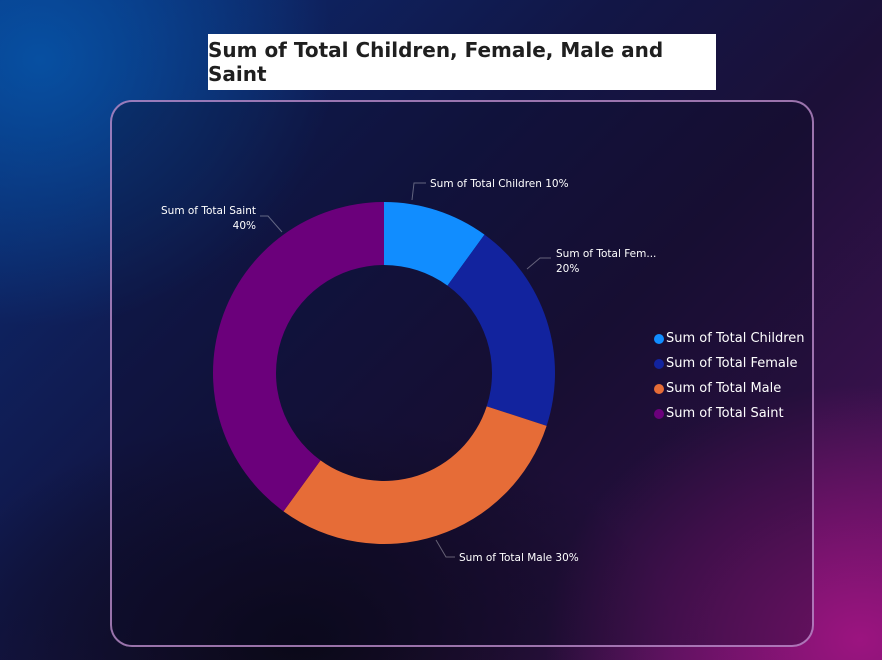  I want to click on legend-item-male: Sum of Total Male, so click(729, 388).